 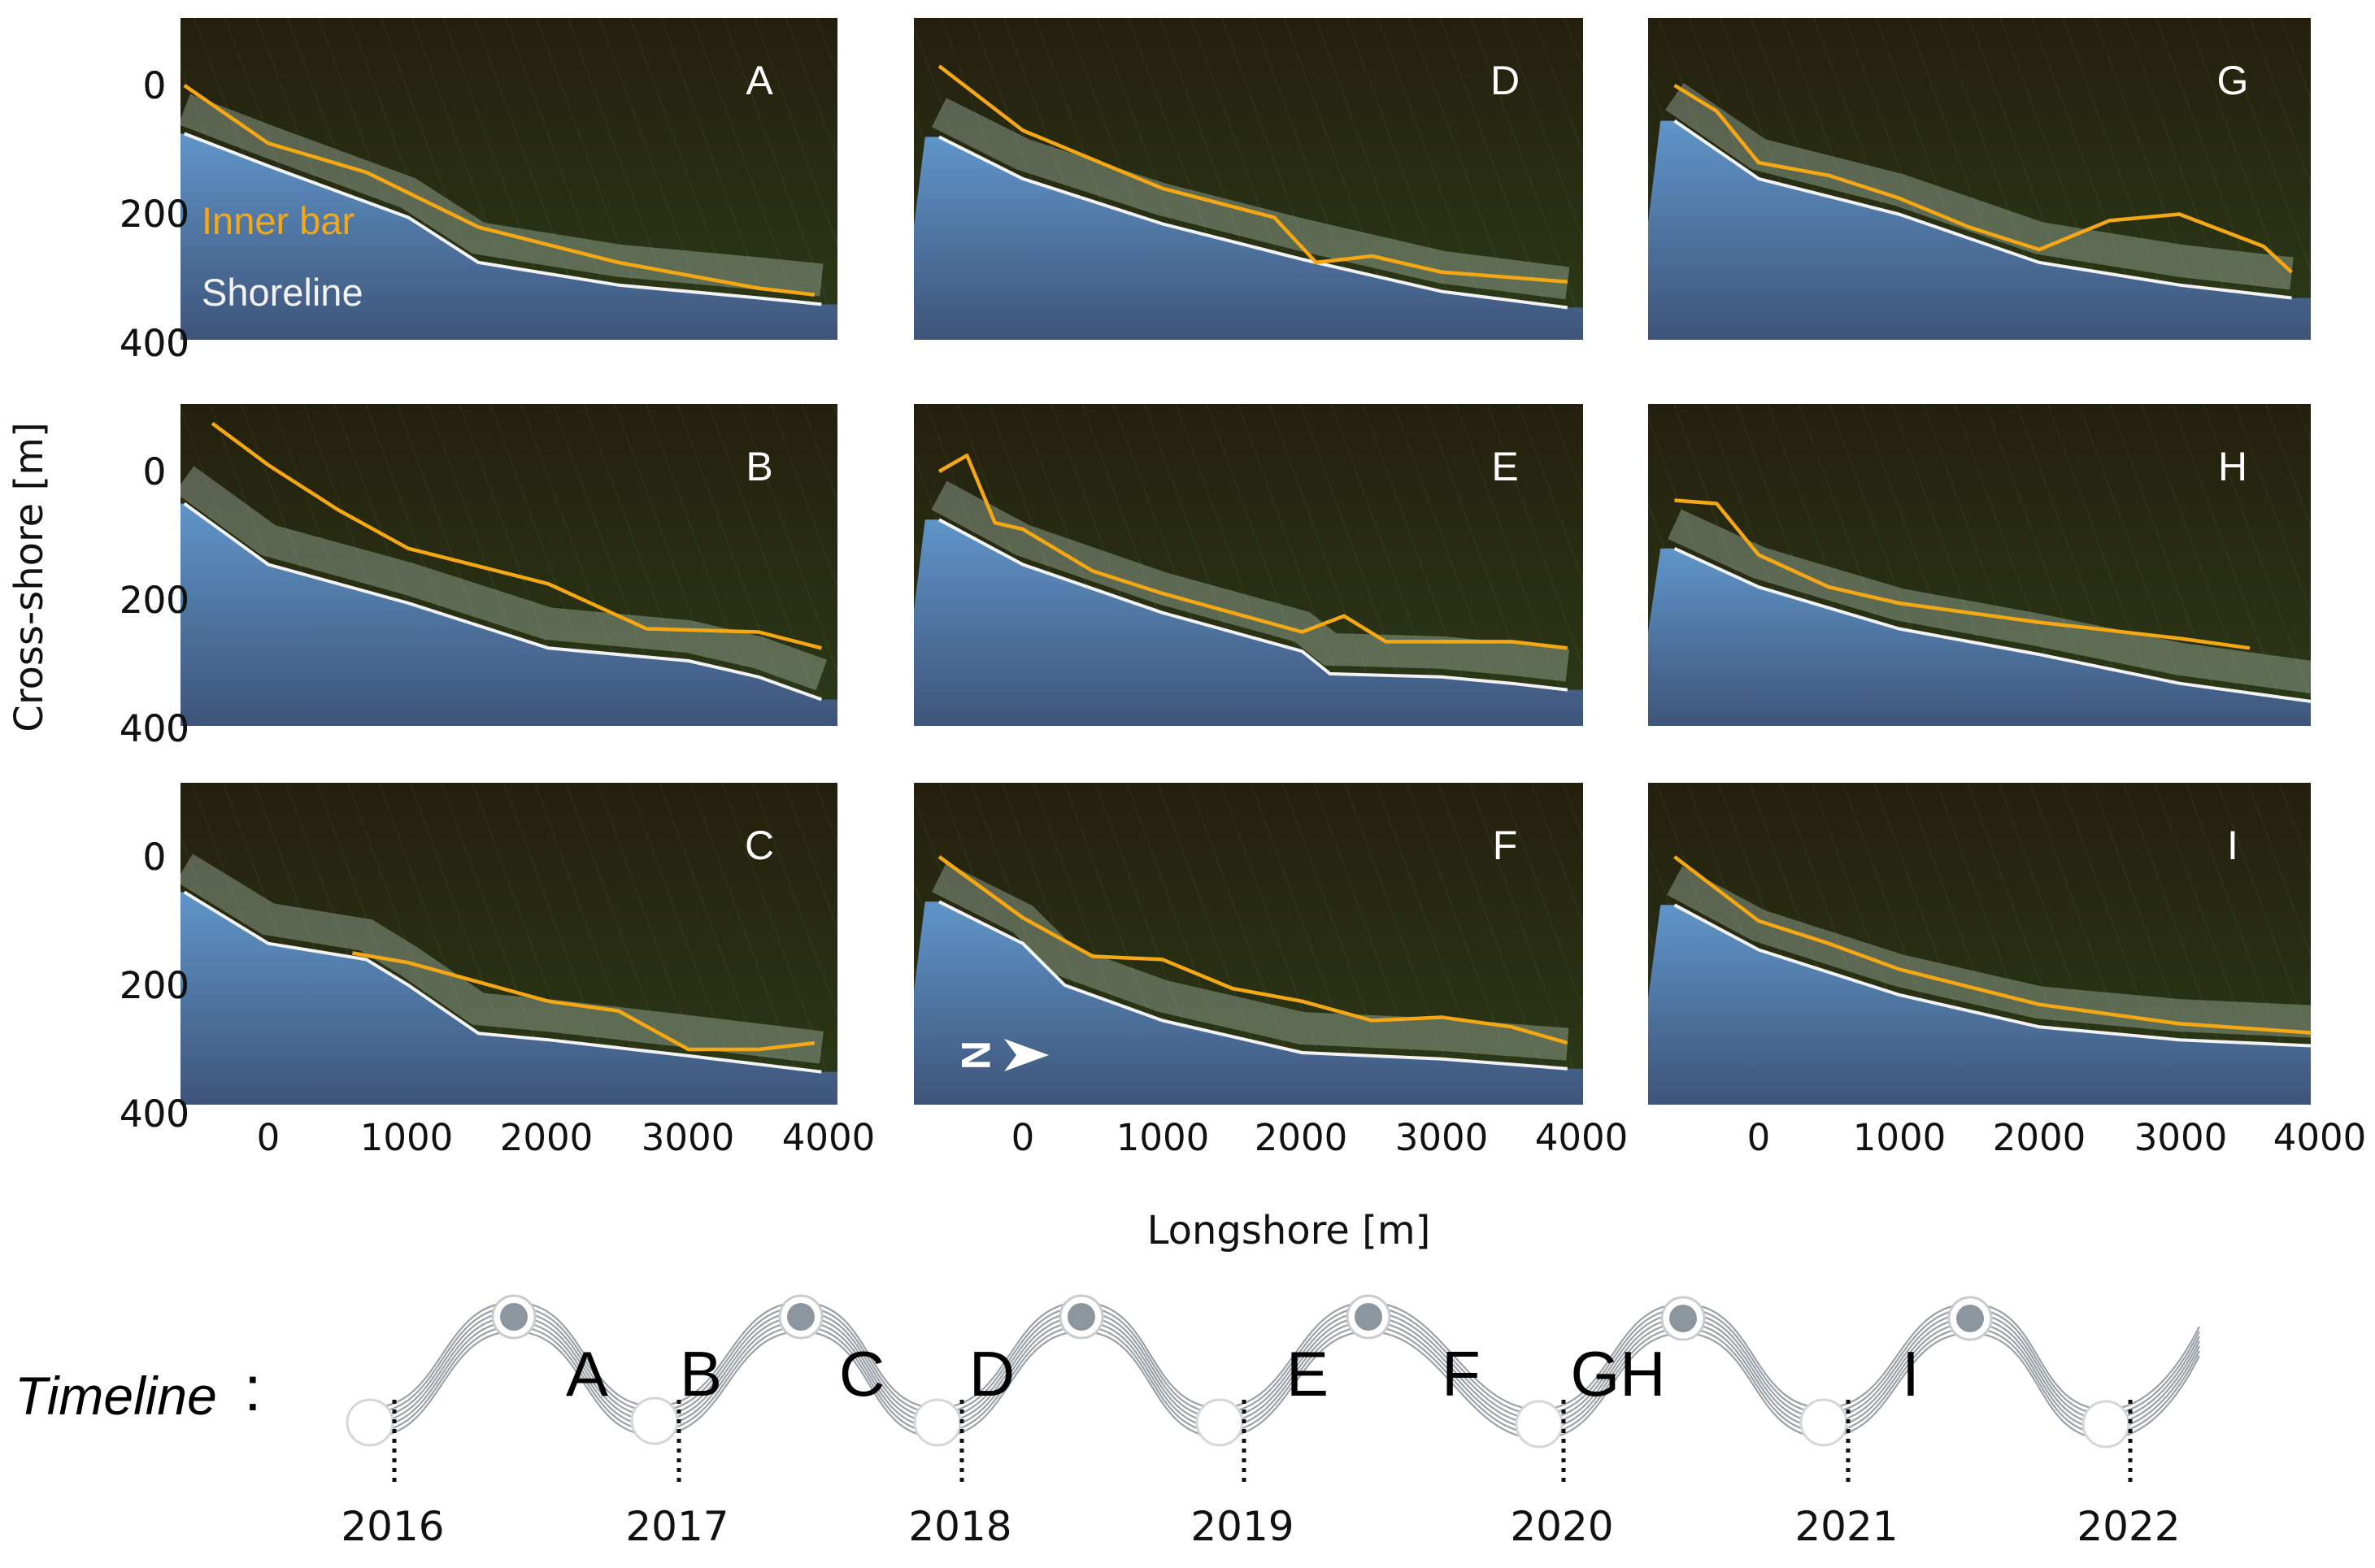 I want to click on x-tick-label: 1000, so click(x=1163, y=1137).